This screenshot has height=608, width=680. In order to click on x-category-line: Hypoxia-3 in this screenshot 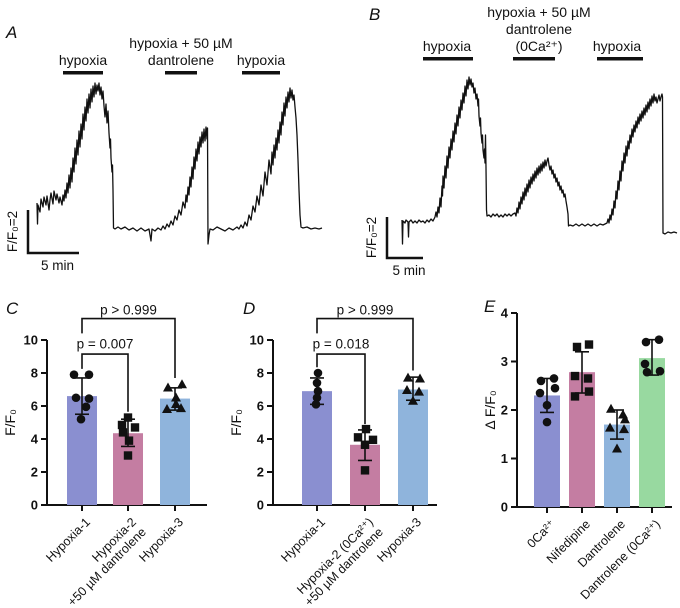, I will do `click(399, 540)`.